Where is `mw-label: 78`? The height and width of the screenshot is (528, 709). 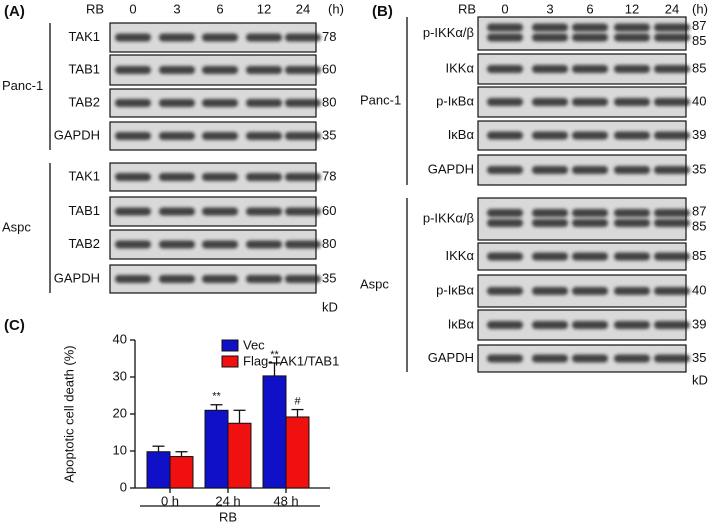
mw-label: 78 is located at coordinates (329, 36).